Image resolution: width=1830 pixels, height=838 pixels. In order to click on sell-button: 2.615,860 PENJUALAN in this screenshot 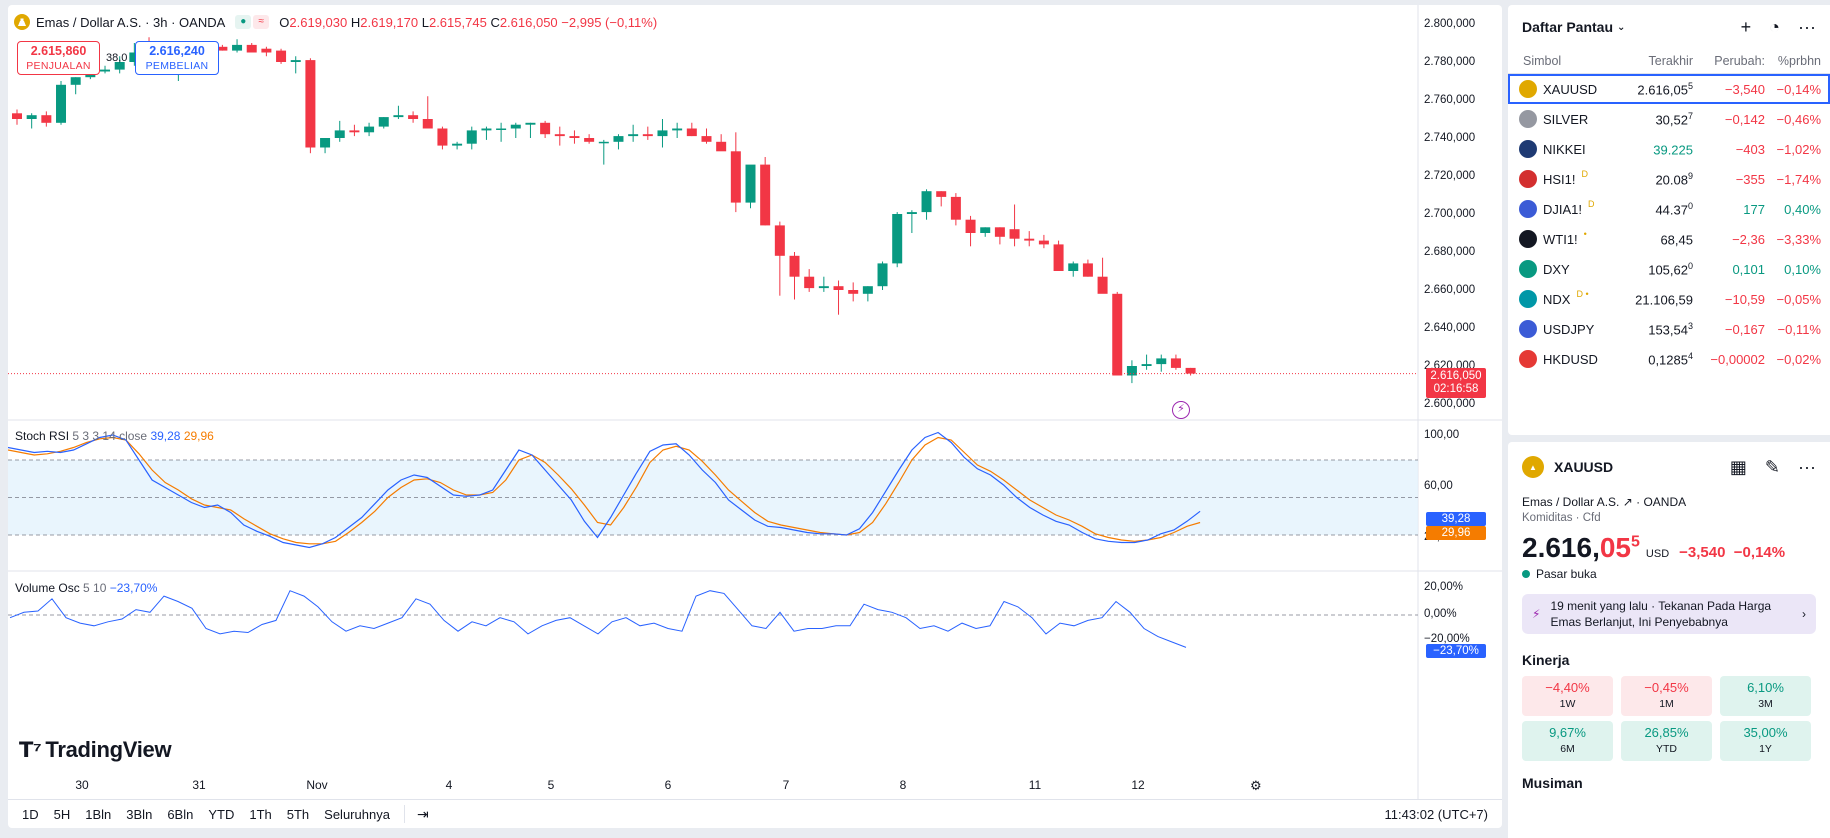, I will do `click(58, 58)`.